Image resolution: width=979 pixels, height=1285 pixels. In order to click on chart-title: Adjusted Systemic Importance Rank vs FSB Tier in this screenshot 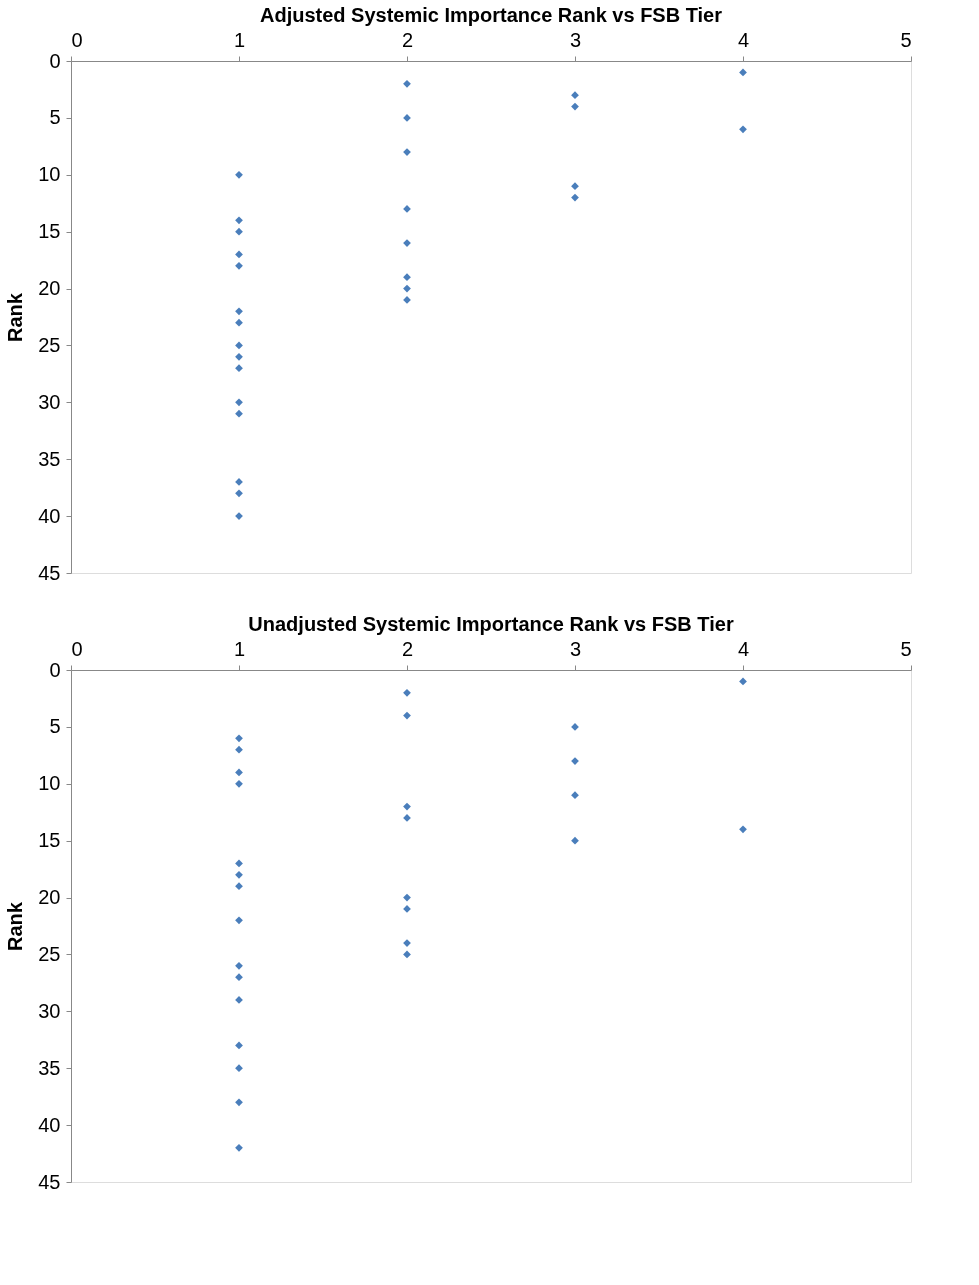, I will do `click(491, 15)`.